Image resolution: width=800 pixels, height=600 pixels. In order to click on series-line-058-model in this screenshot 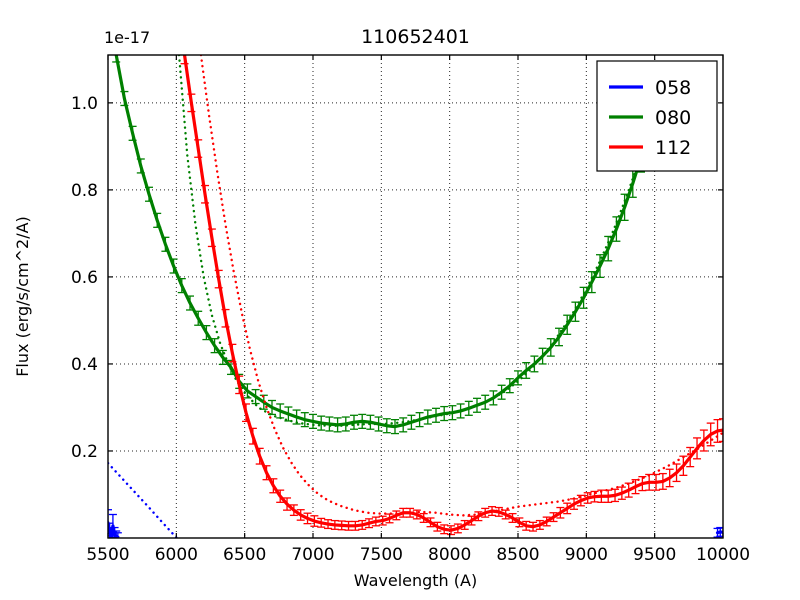, I will do `click(143, 499)`.